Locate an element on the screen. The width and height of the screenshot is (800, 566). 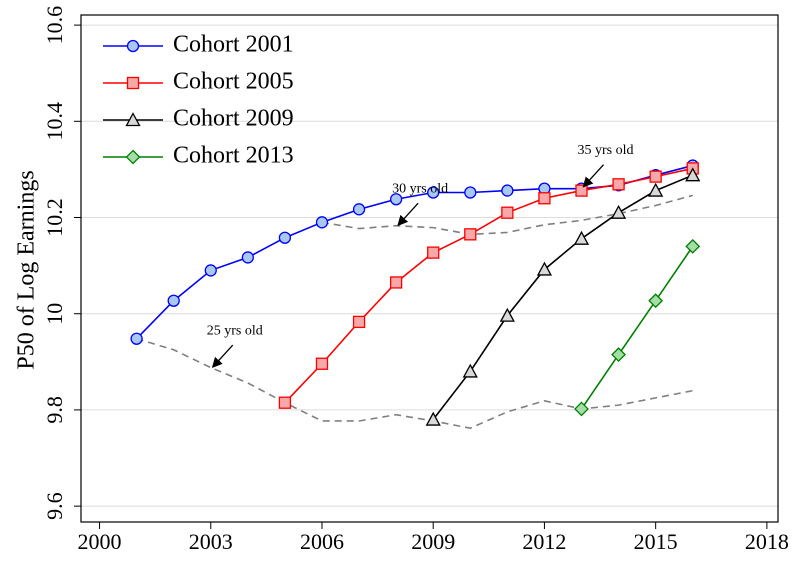
legend-label: Cohort 2013 is located at coordinates (233, 156).